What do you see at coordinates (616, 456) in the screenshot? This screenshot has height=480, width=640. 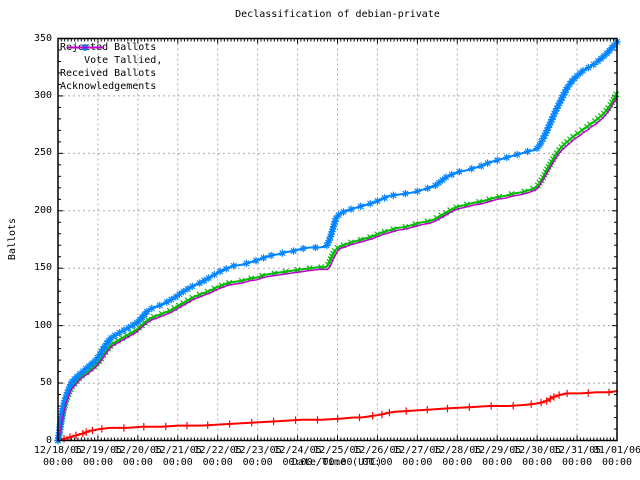 I see `x-tick-label: 01/01/06 00:00` at bounding box center [616, 456].